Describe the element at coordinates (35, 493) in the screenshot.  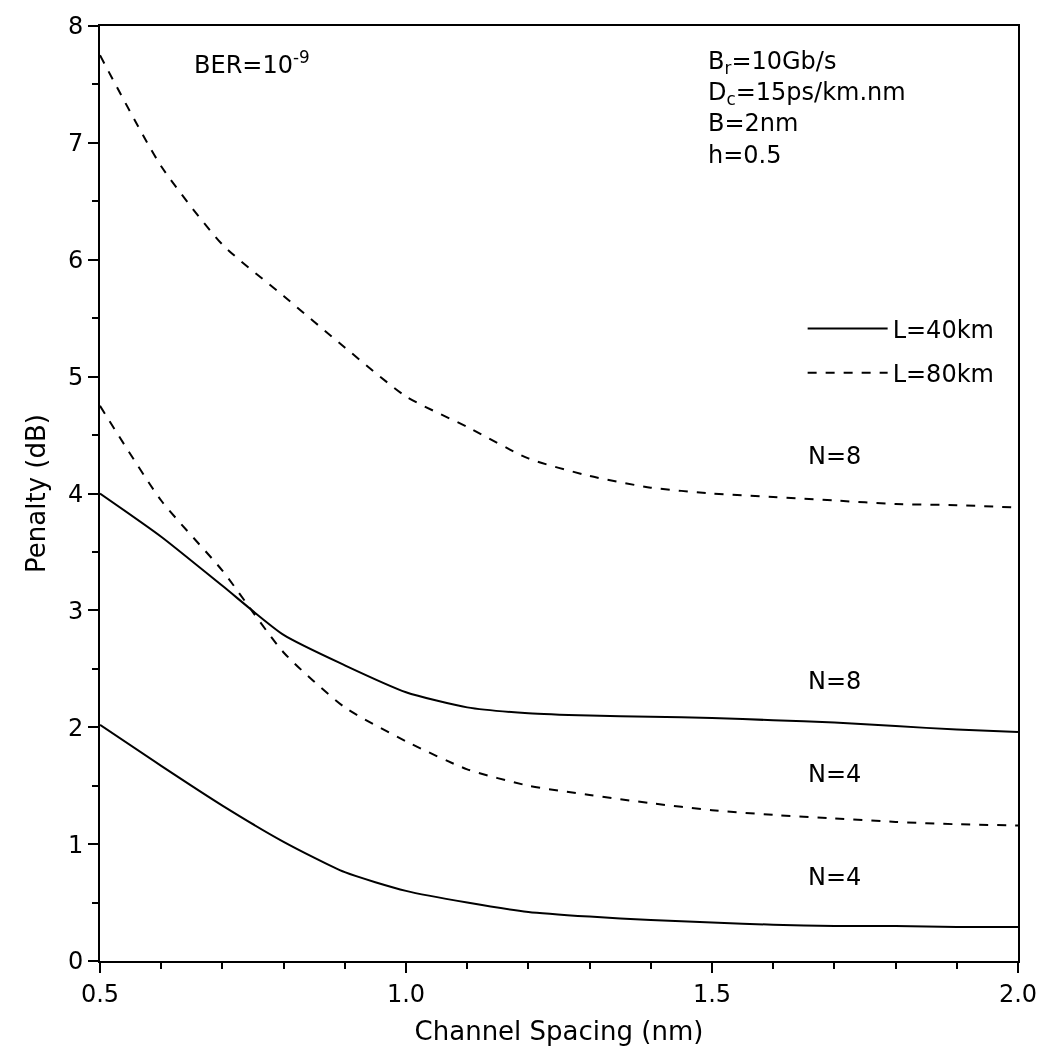
I see `y-axis-title: Penalty (dB)` at that location.